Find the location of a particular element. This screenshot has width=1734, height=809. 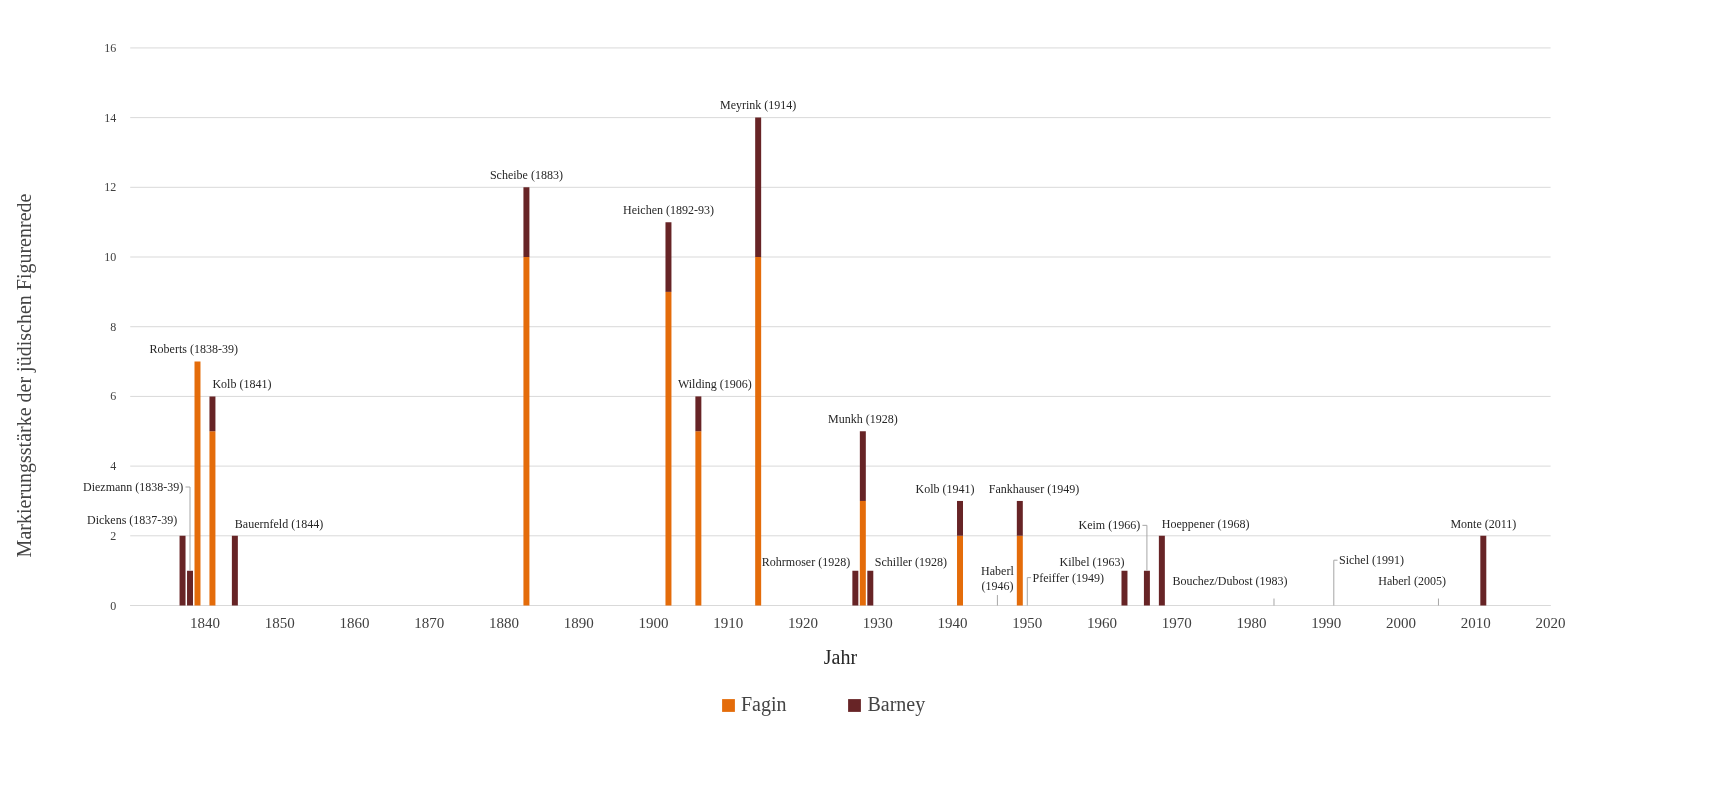

x-tick-label: 1950 is located at coordinates (1027, 622).